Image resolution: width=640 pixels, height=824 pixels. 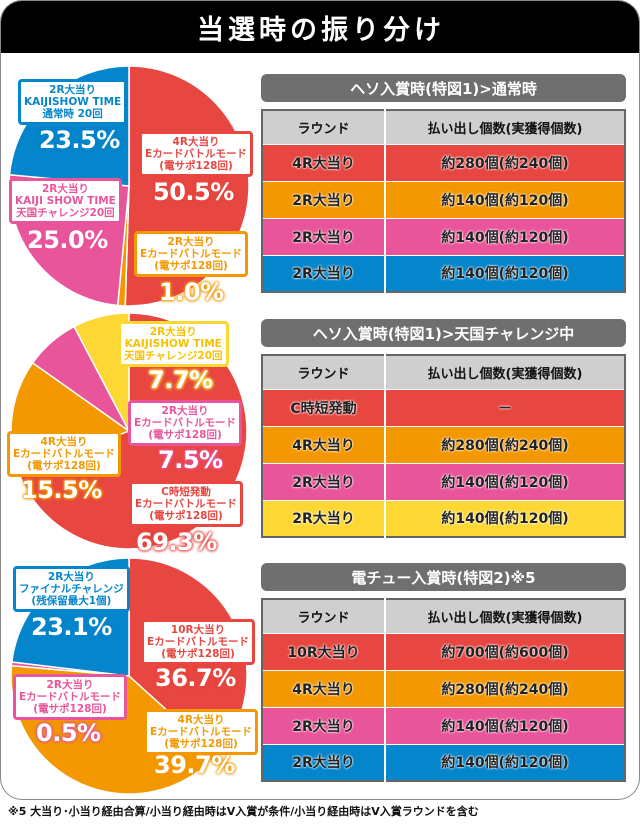 I want to click on pie1-label-orange: 2R大当り Eカードバトルモード (電サポ128回), so click(x=191, y=254).